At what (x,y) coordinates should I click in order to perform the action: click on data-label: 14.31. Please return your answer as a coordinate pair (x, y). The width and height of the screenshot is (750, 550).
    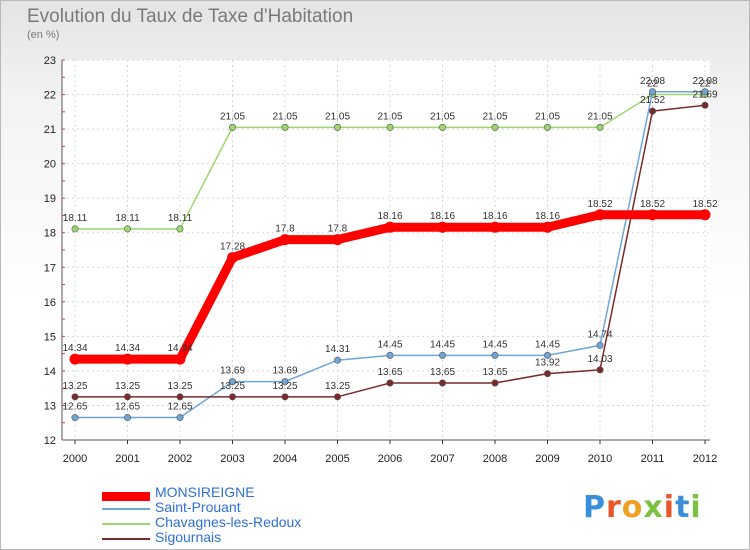
    Looking at the image, I should click on (337, 349).